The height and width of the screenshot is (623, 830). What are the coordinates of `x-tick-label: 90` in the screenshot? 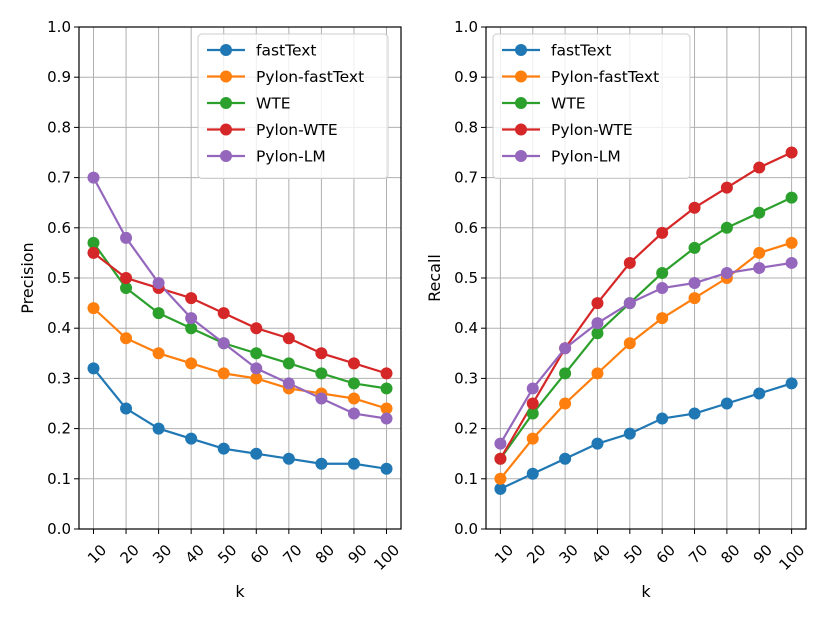 It's located at (357, 554).